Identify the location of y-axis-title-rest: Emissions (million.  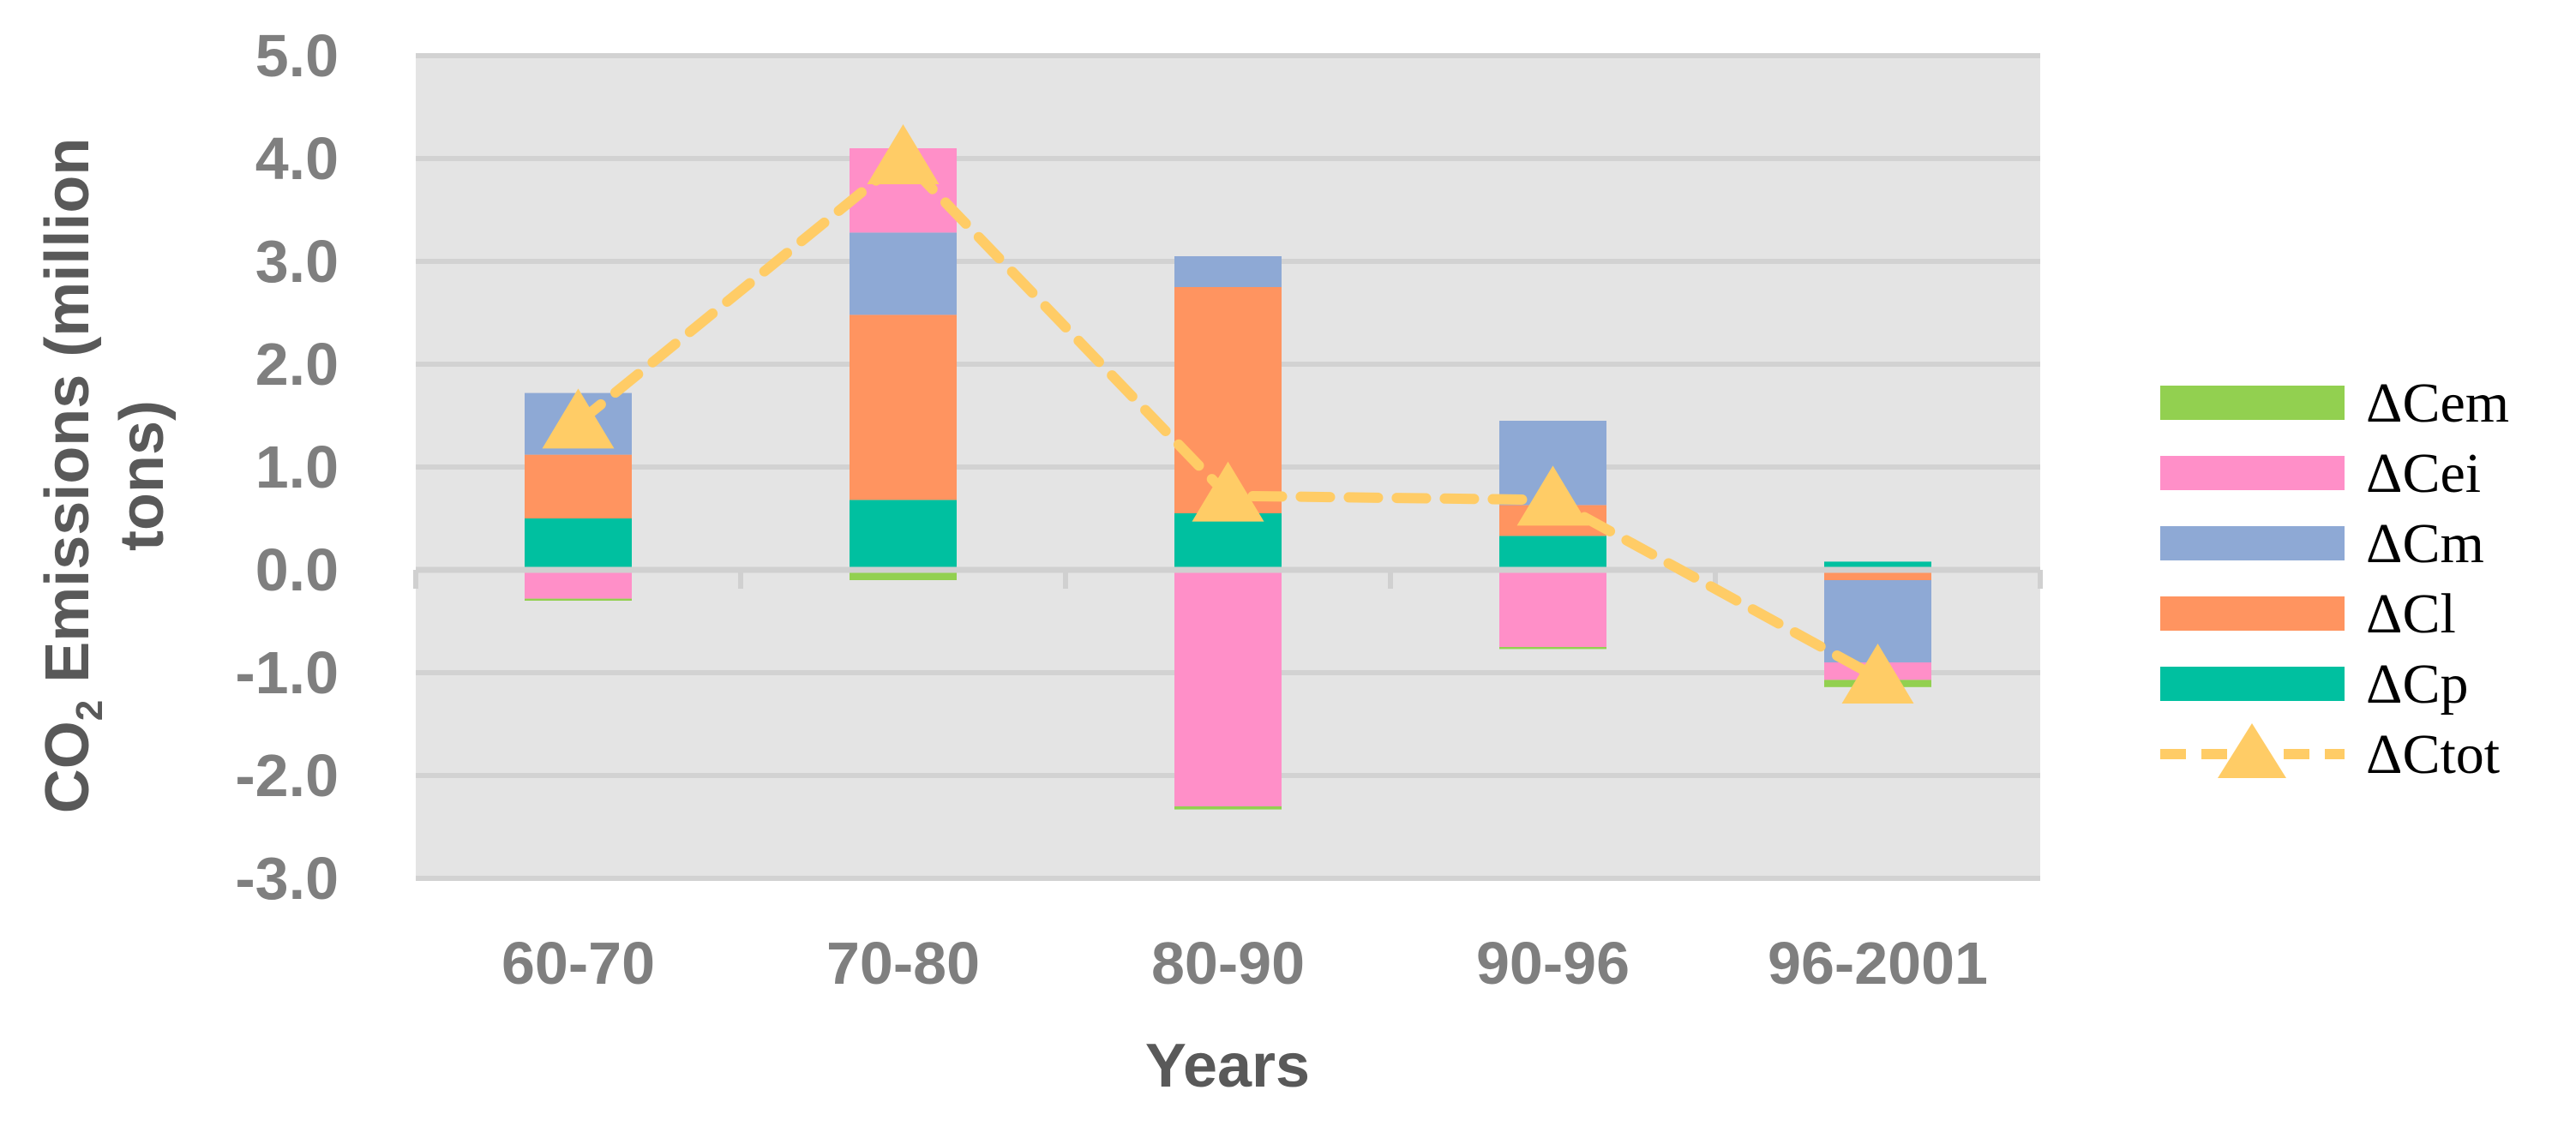
(67, 419).